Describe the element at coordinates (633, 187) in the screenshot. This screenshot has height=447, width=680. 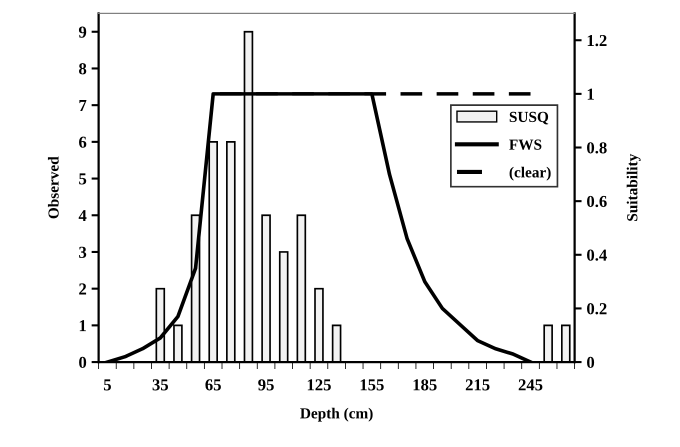
I see `y2-axis-title: Suitability` at that location.